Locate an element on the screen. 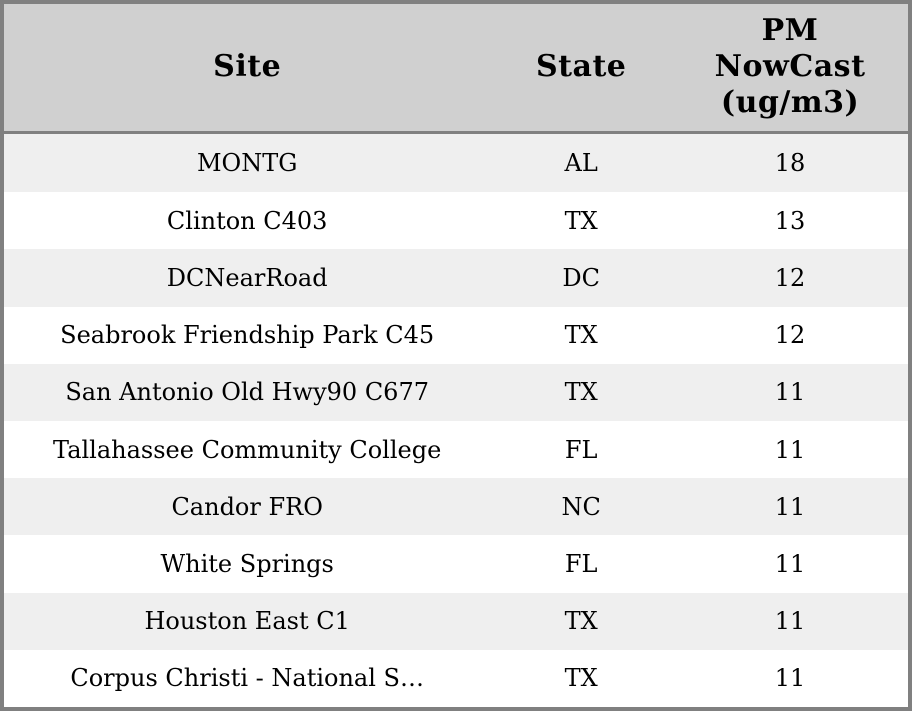  site-cell: Clinton C403 is located at coordinates (247, 220).